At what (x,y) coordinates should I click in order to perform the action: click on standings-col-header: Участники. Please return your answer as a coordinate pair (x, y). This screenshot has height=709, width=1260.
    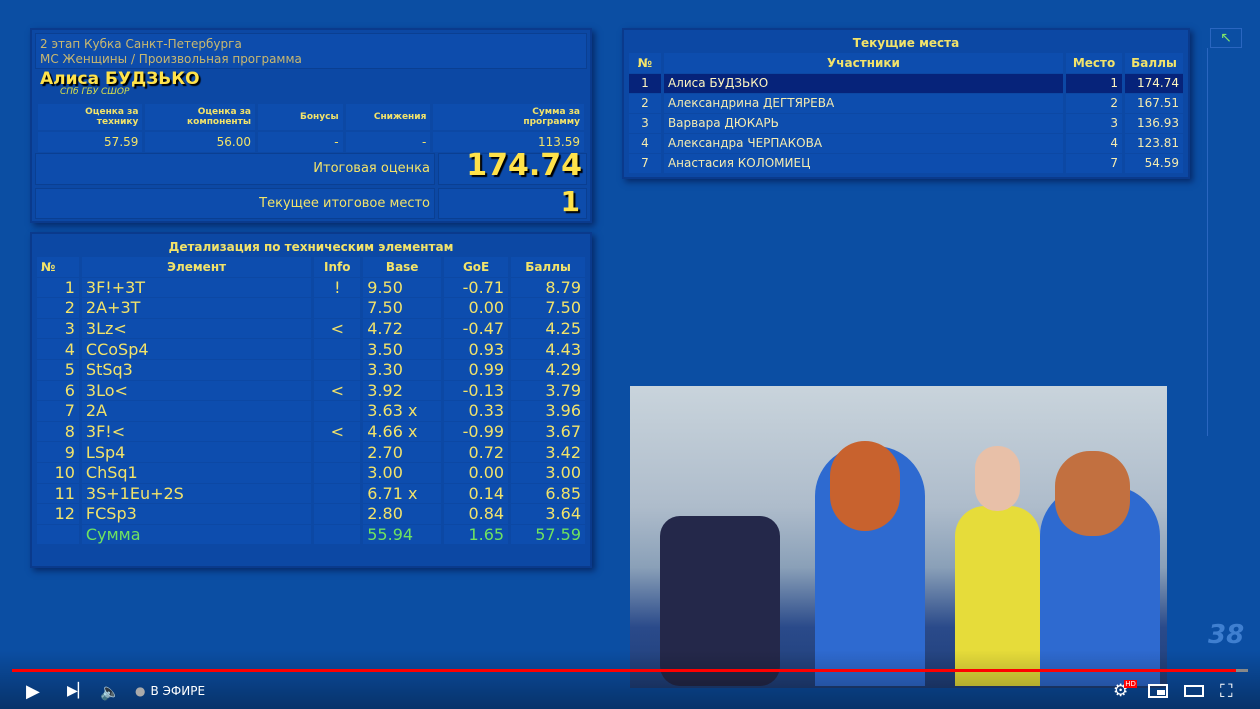
    Looking at the image, I should click on (863, 63).